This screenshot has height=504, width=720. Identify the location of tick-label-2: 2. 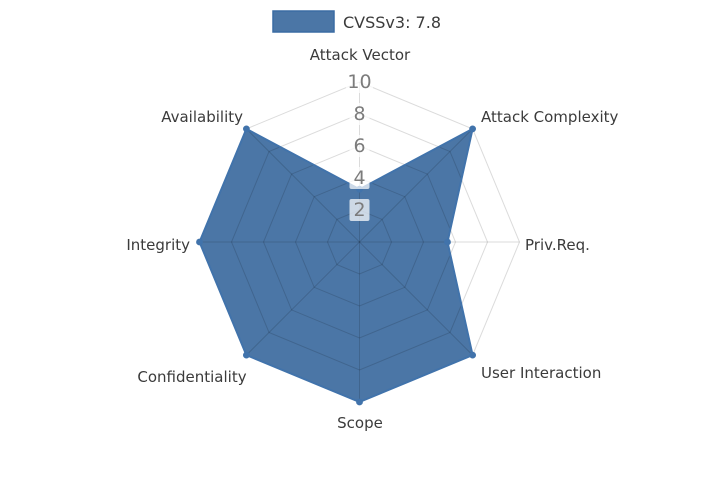
(359, 210).